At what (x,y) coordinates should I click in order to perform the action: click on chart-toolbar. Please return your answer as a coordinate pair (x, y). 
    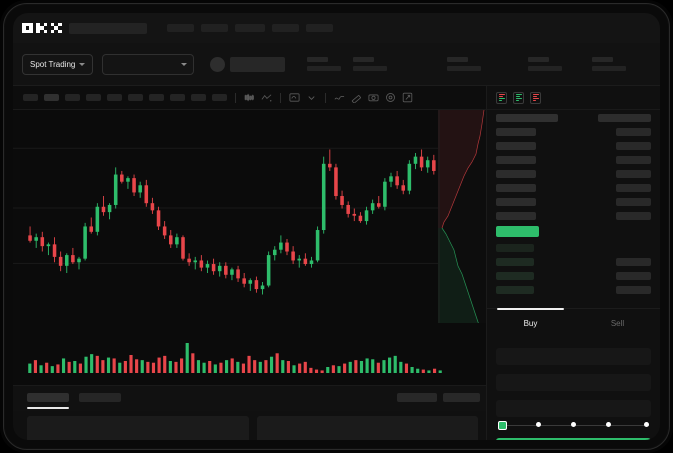
    Looking at the image, I should click on (249, 98).